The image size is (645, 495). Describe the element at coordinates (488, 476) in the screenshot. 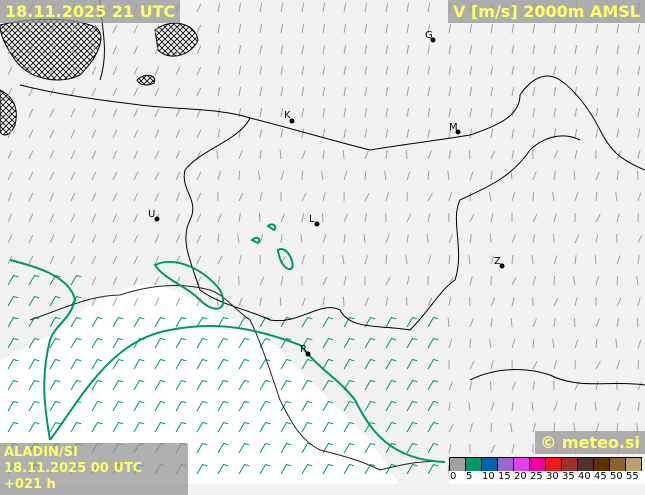

I see `legend-tick-label: 10` at that location.